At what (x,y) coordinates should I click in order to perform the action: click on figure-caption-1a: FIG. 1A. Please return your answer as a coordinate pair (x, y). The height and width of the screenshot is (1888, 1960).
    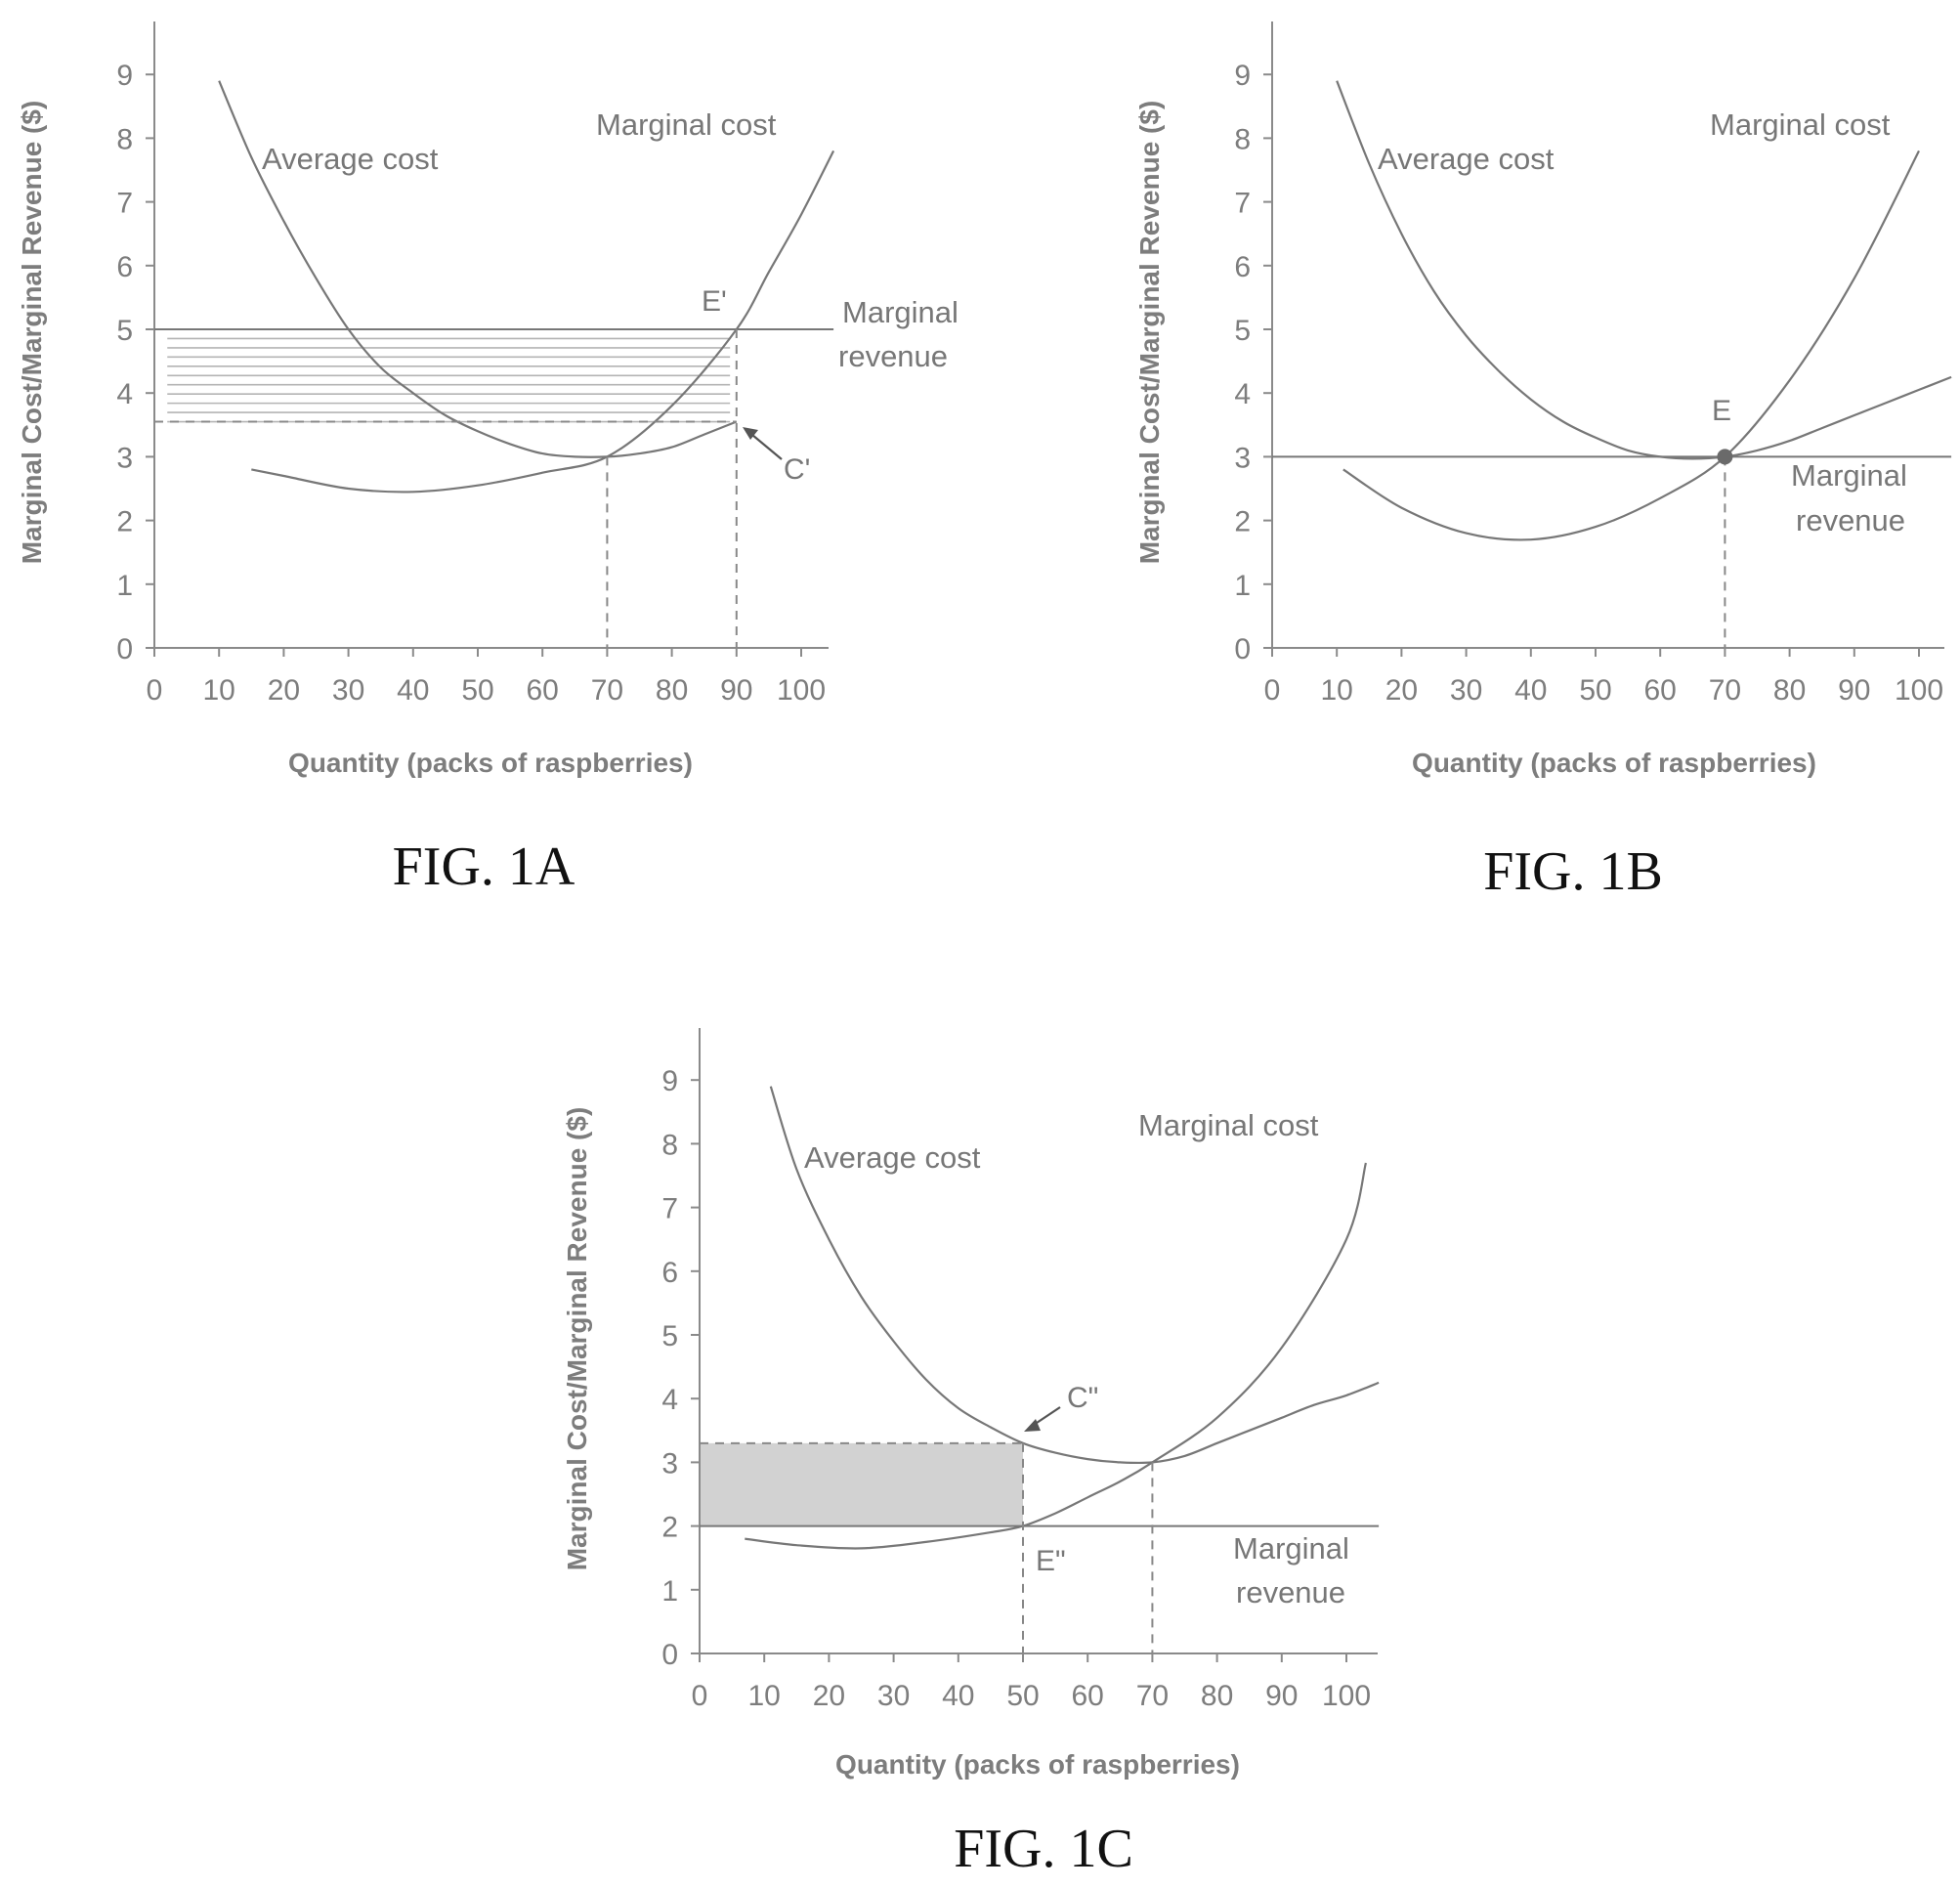
    Looking at the image, I should click on (484, 867).